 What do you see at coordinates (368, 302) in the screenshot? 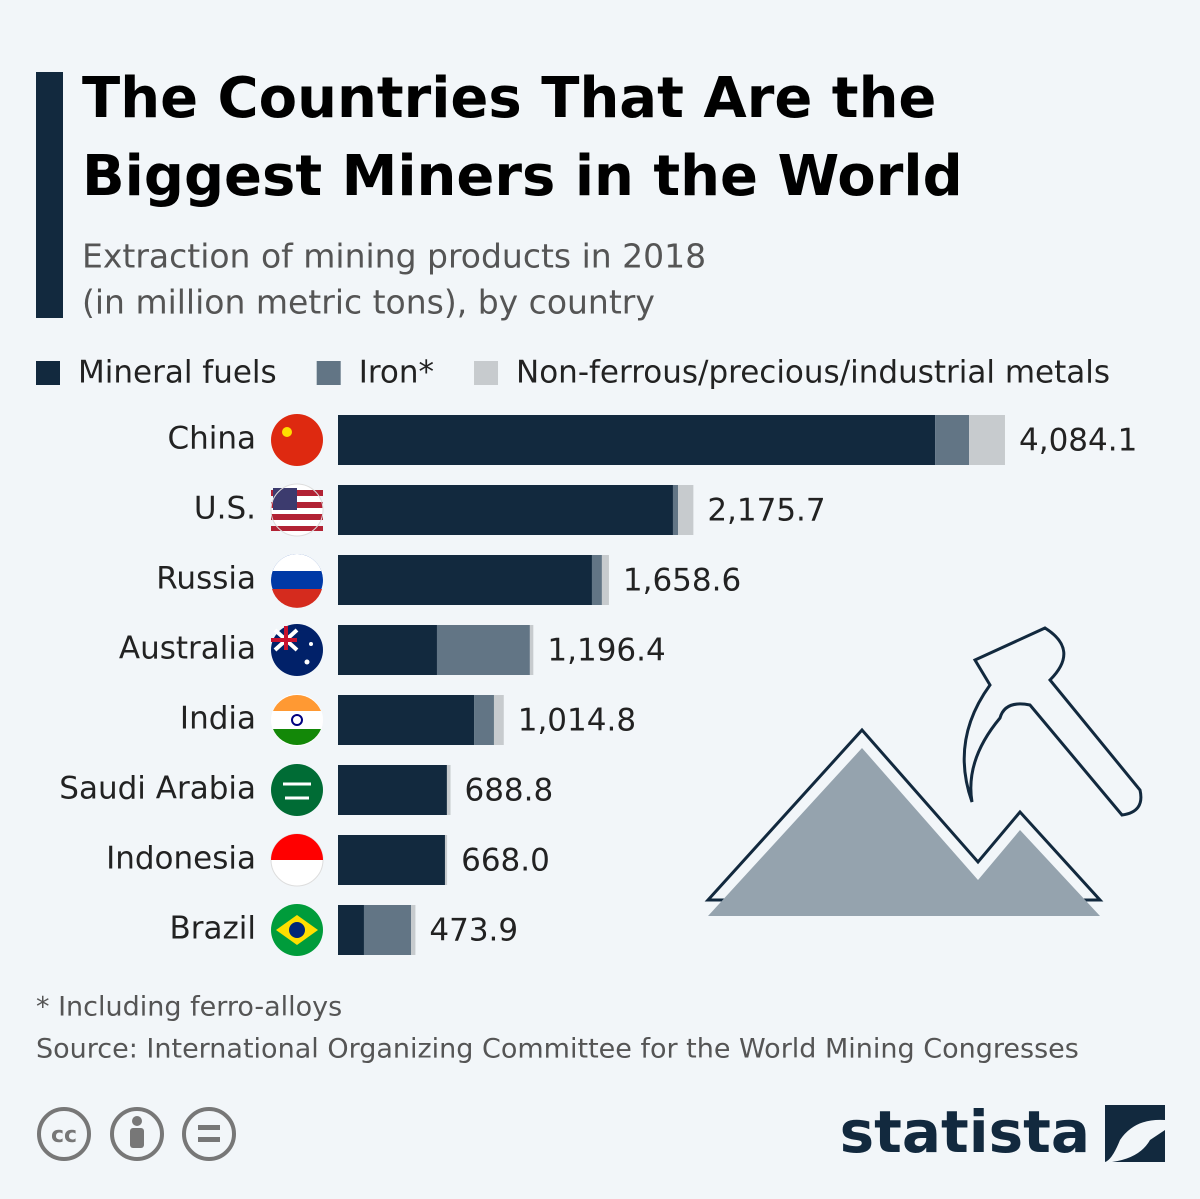
I see `chart-subtitle: (in million metric tons), by country` at bounding box center [368, 302].